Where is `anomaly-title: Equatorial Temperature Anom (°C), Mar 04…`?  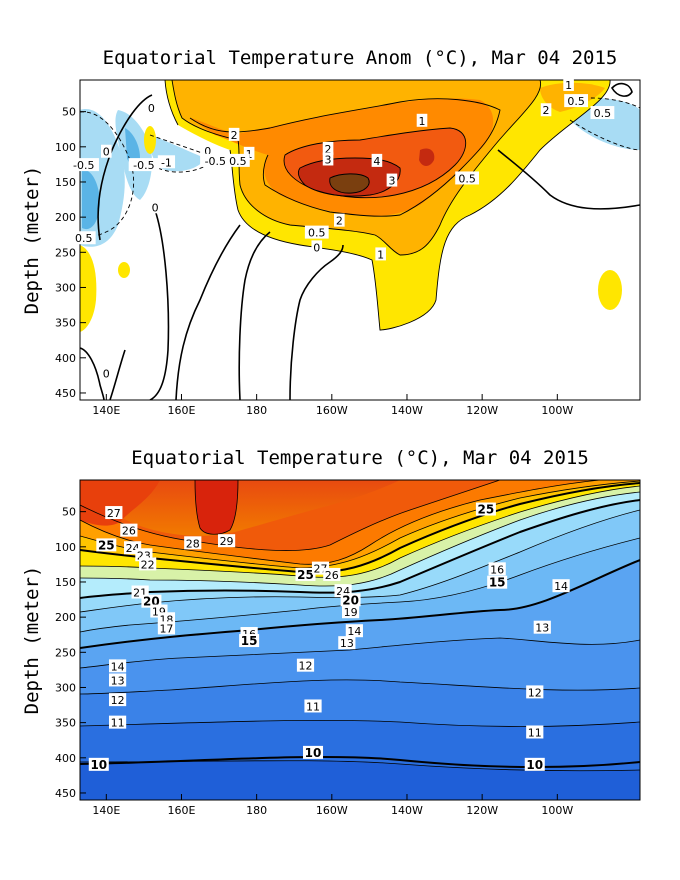
anomaly-title: Equatorial Temperature Anom (°C), Mar 04… is located at coordinates (360, 58).